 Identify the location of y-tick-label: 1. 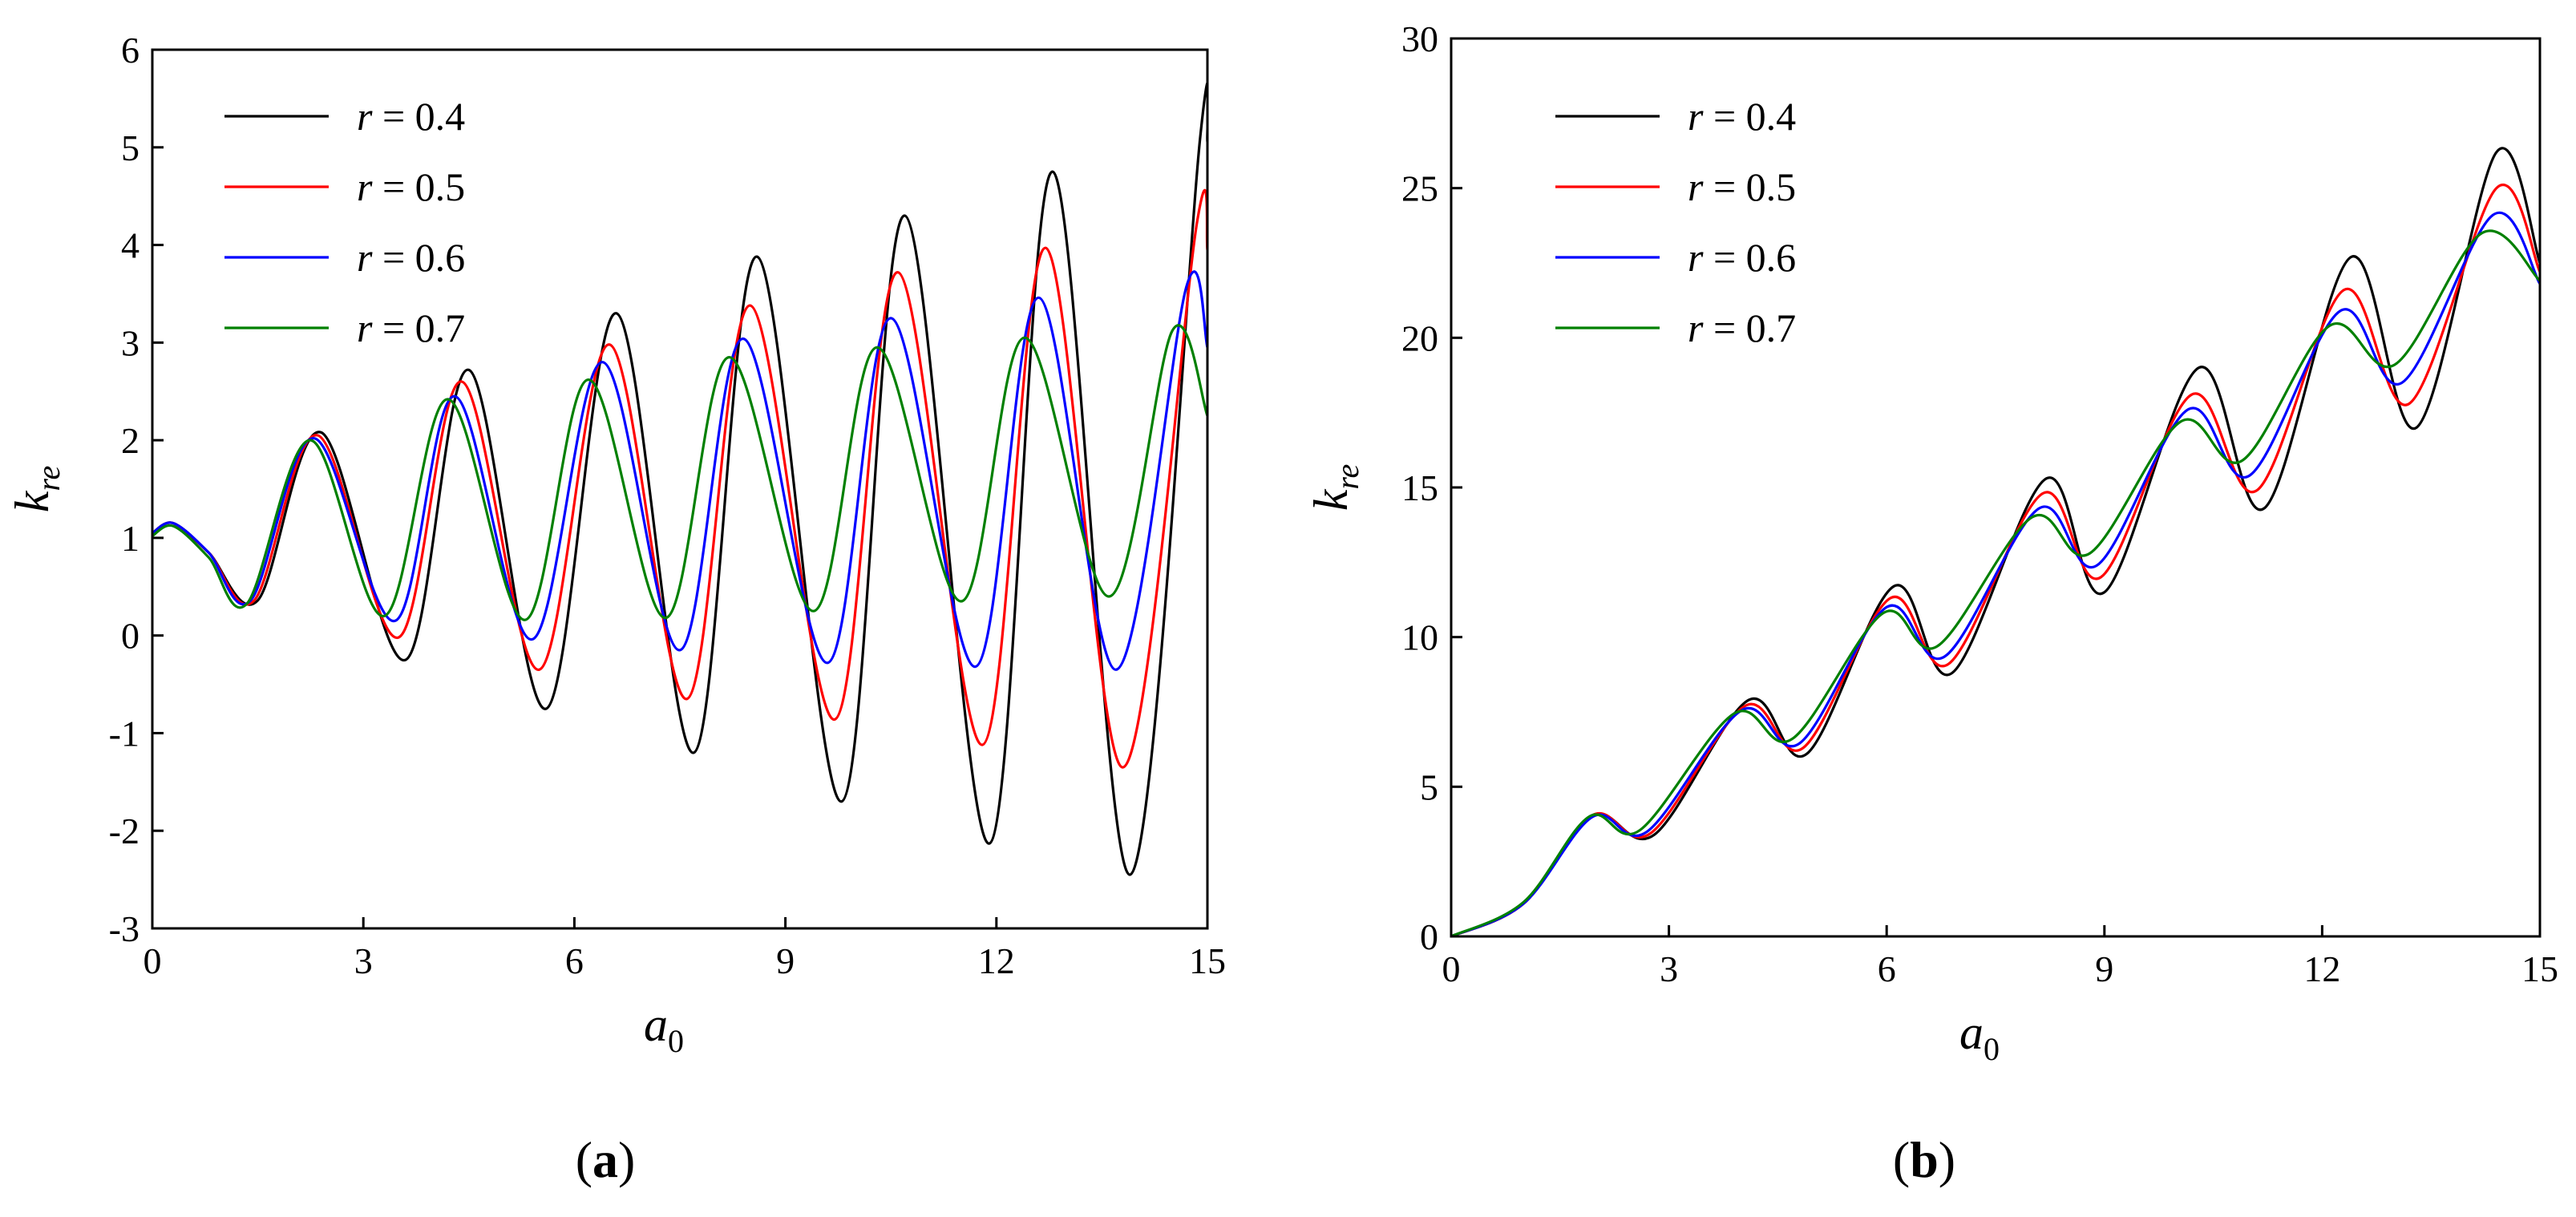
(130, 538).